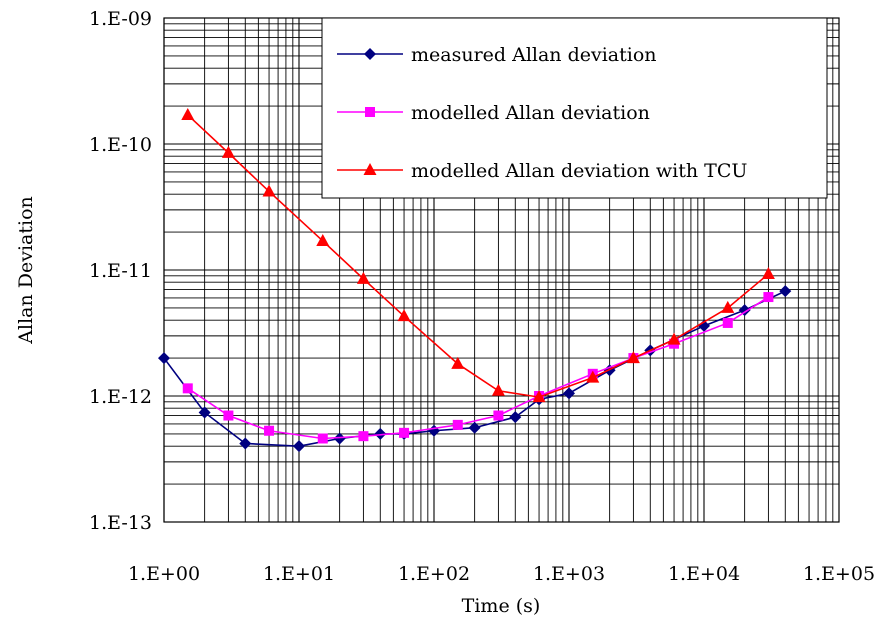  I want to click on x-axis-title: Time (s), so click(501, 606).